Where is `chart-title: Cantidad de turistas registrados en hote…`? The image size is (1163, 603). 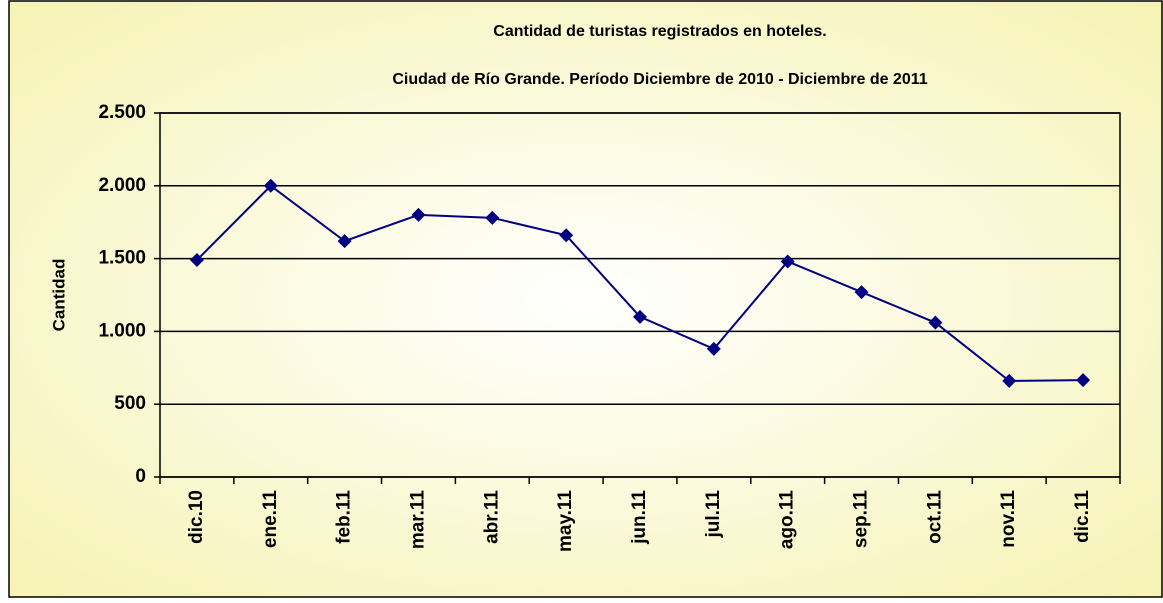 chart-title: Cantidad de turistas registrados en hote… is located at coordinates (659, 31).